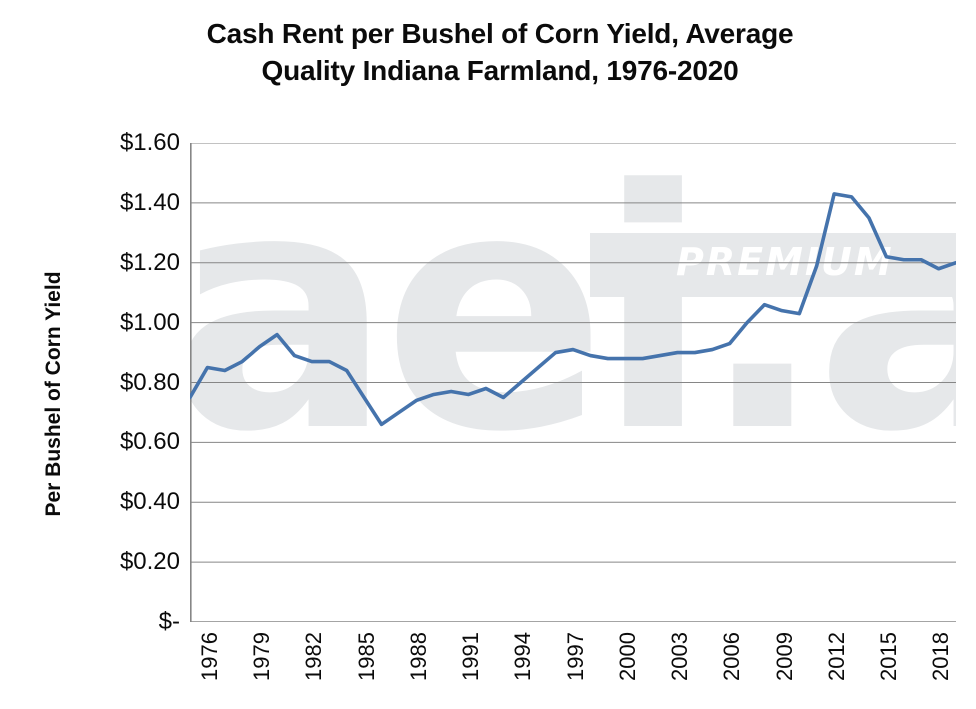  Describe the element at coordinates (149, 322) in the screenshot. I see `y-tick-label: $1.00` at that location.